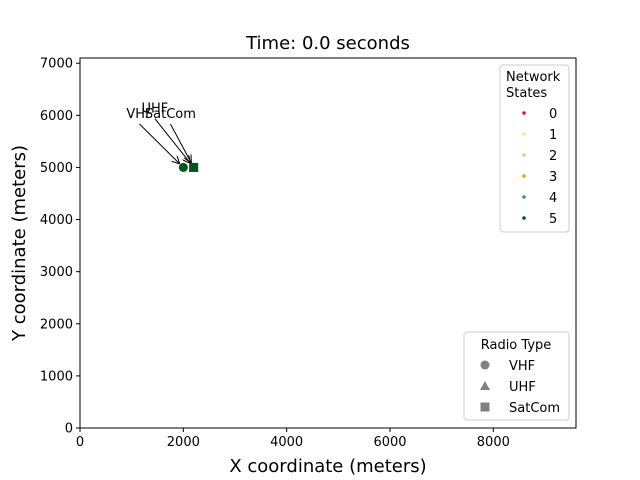  What do you see at coordinates (286, 442) in the screenshot?
I see `x-tick-label: 4000` at bounding box center [286, 442].